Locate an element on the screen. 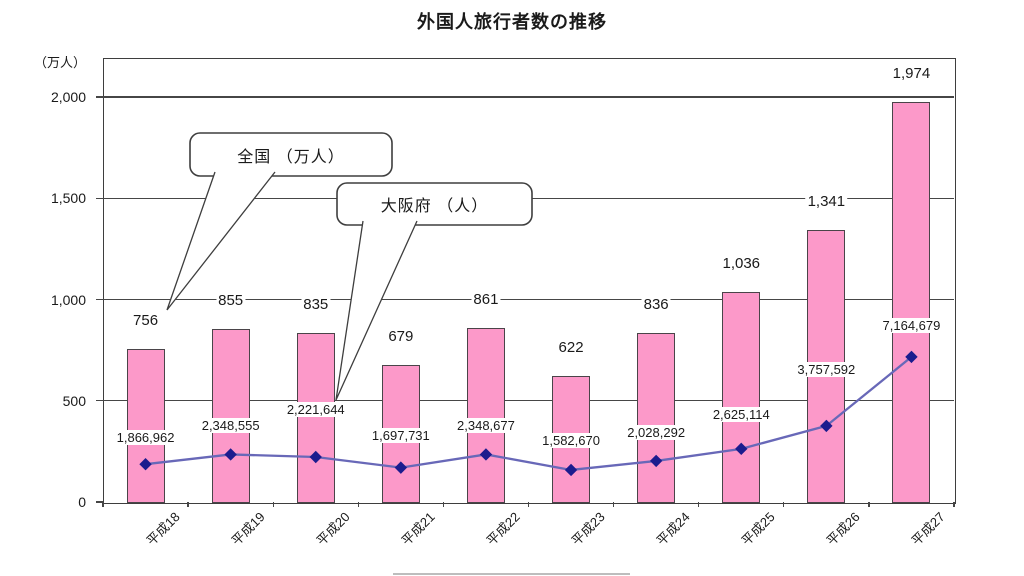 The image size is (1024, 576). x-axis-label: 平成21 is located at coordinates (418, 529).